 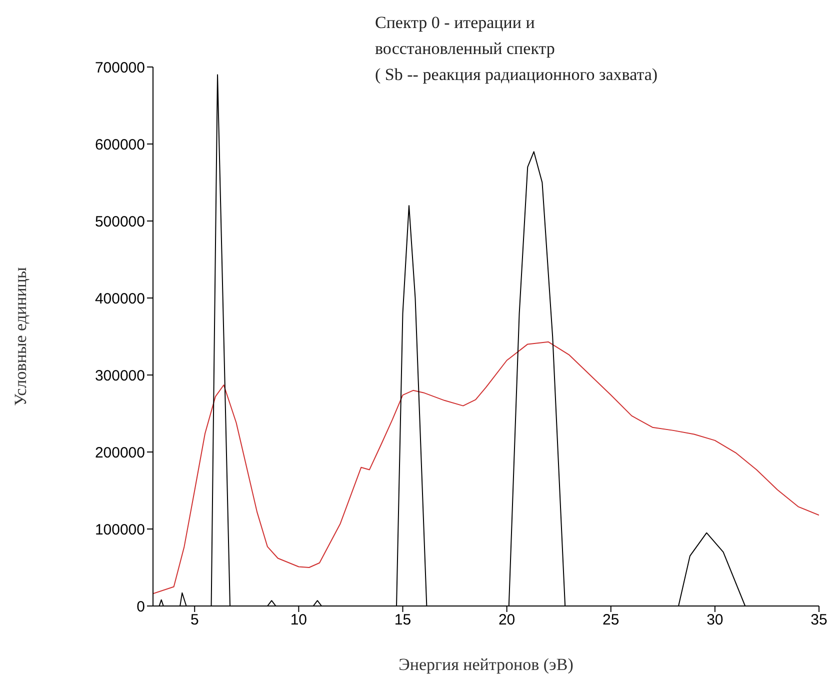 I want to click on x-tick-label: 10, so click(x=299, y=620).